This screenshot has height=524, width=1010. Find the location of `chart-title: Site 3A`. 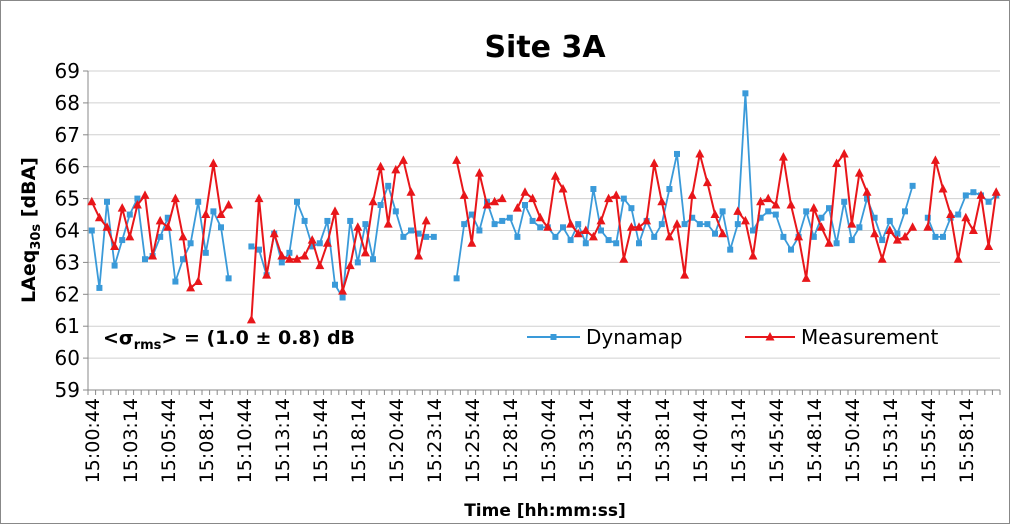

chart-title: Site 3A is located at coordinates (545, 47).